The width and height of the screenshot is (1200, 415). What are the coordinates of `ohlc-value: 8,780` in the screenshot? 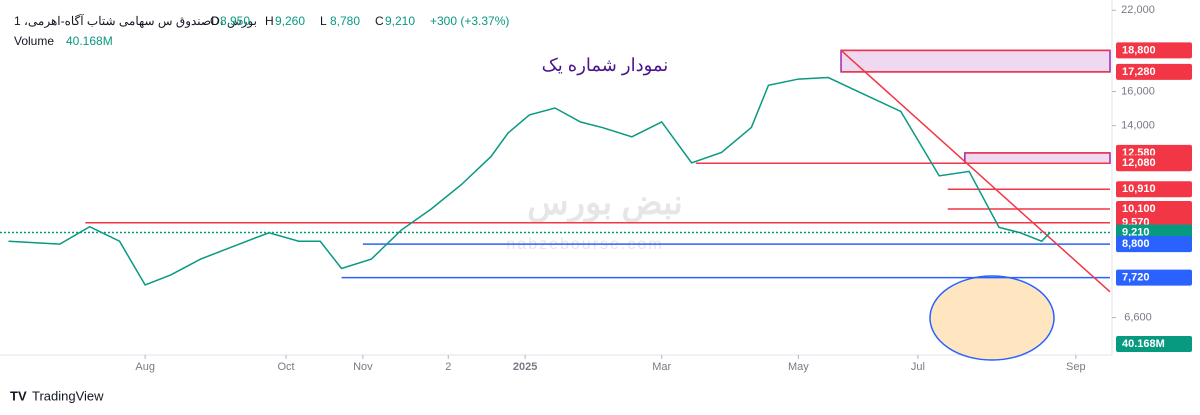 It's located at (345, 21).